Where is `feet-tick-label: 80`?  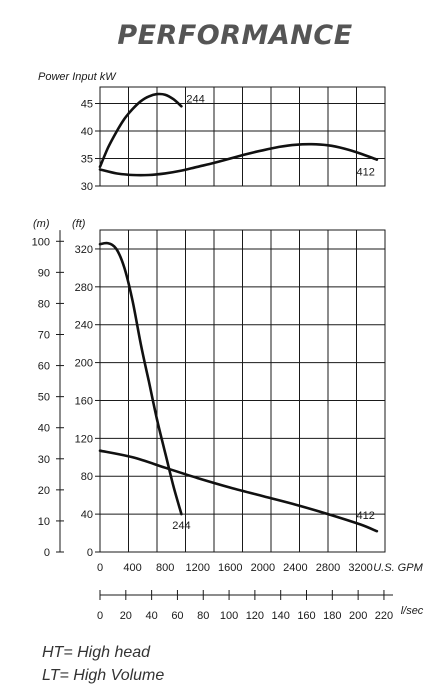 feet-tick-label: 80 is located at coordinates (87, 477).